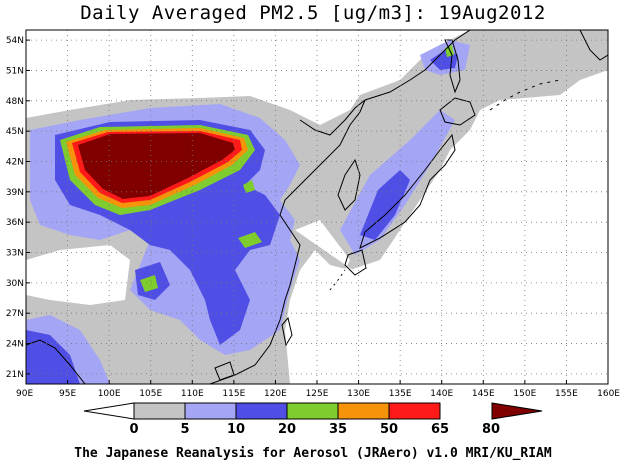 The image size is (626, 466). What do you see at coordinates (15, 375) in the screenshot?
I see `lat-label: 21N` at bounding box center [15, 375].